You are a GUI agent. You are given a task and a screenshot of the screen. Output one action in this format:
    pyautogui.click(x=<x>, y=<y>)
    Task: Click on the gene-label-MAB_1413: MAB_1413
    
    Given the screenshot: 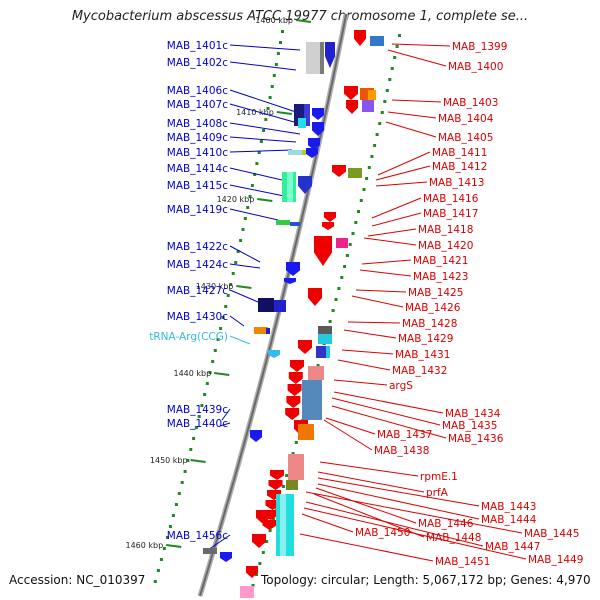 What is the action you would take?
    pyautogui.click(x=456, y=183)
    